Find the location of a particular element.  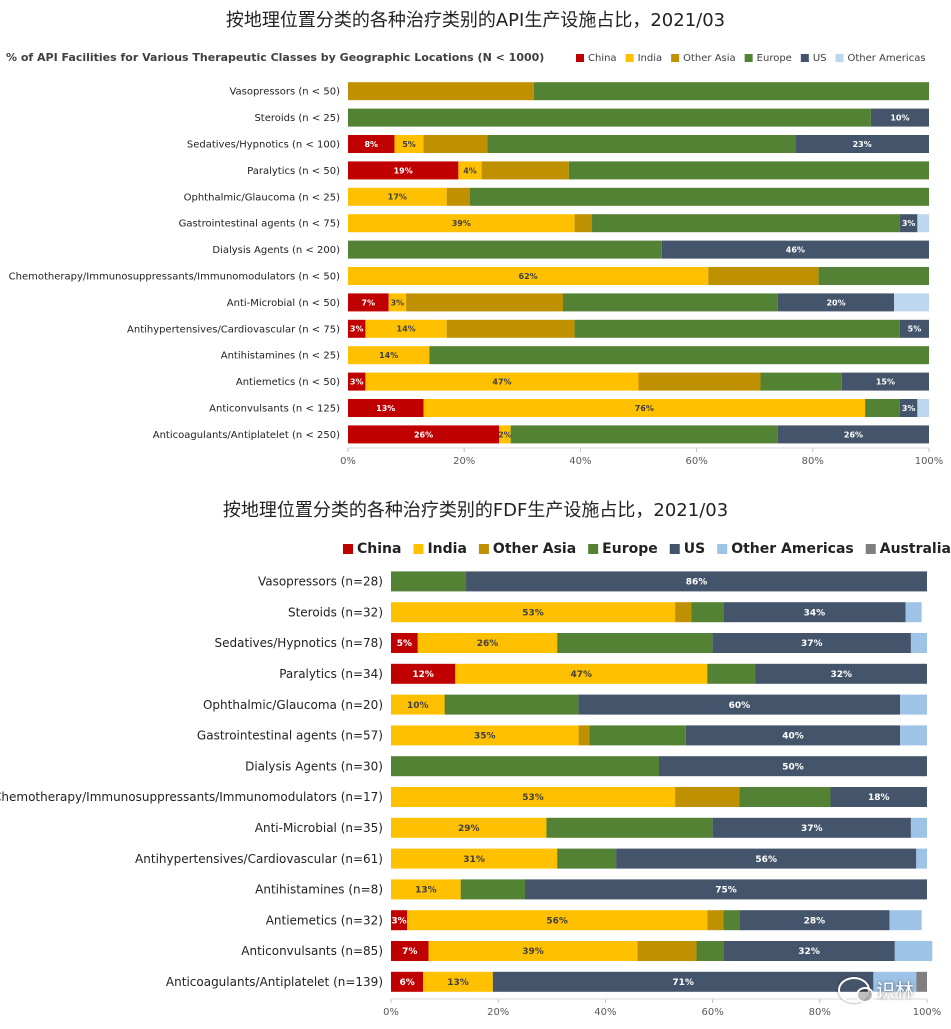

category-label: Ophthalmic/Glaucoma (n < 25) is located at coordinates (262, 197).